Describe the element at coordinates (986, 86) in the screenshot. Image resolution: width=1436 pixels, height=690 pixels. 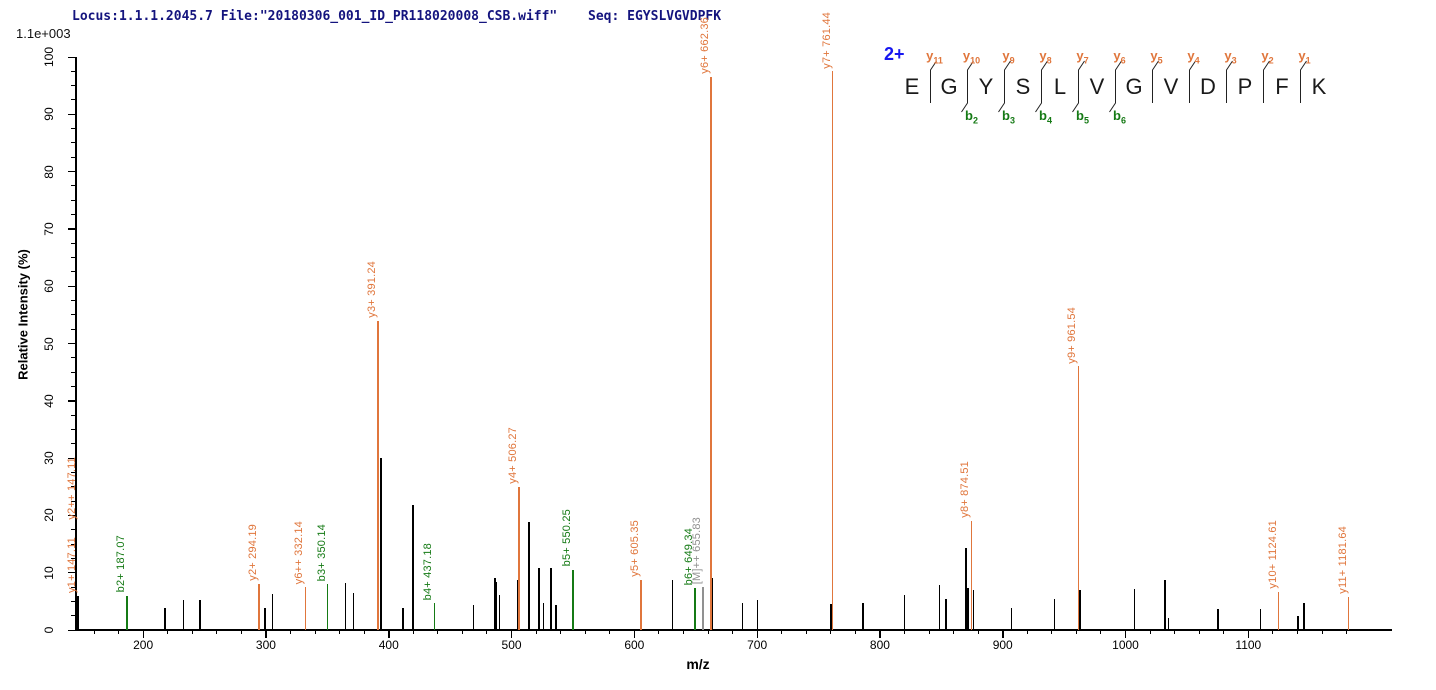
I see `peptide-residue: Y` at that location.